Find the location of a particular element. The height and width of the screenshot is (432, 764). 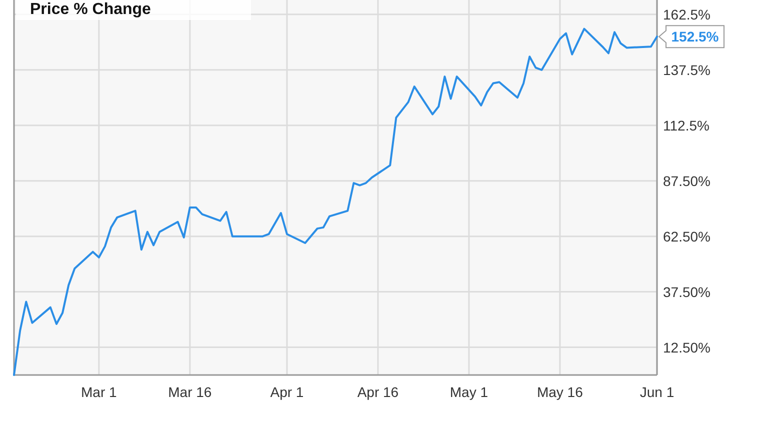

y-tick-label: 162.5% is located at coordinates (686, 14).